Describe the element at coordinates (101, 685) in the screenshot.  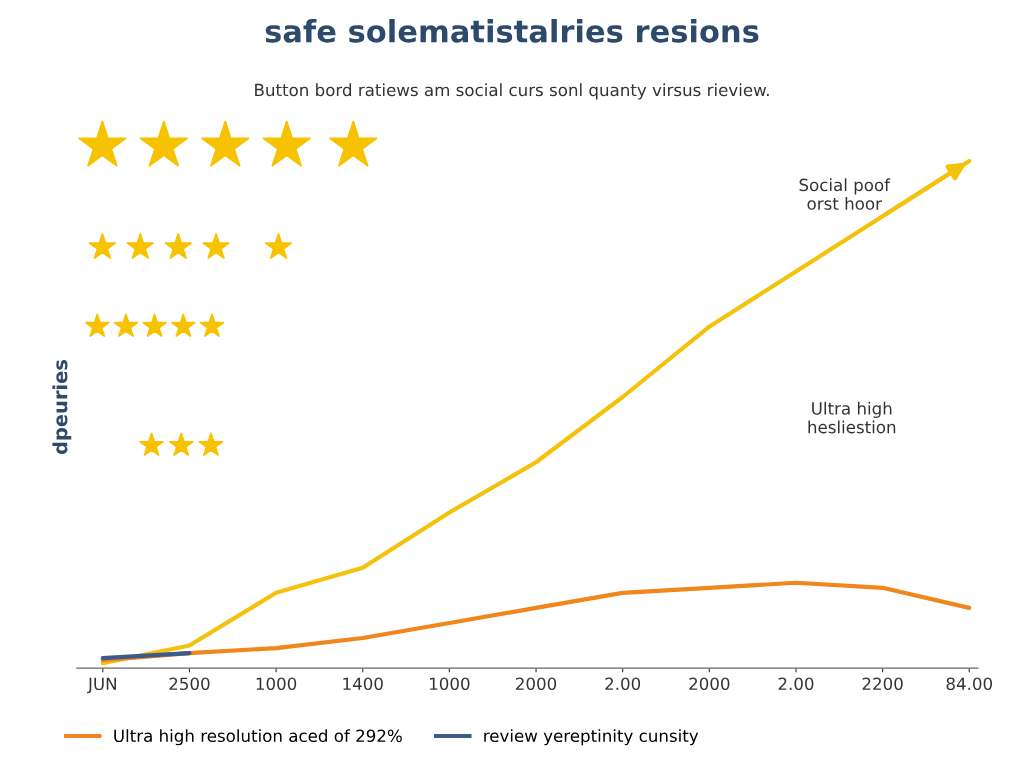
I see `x-tick-label: JUN` at that location.